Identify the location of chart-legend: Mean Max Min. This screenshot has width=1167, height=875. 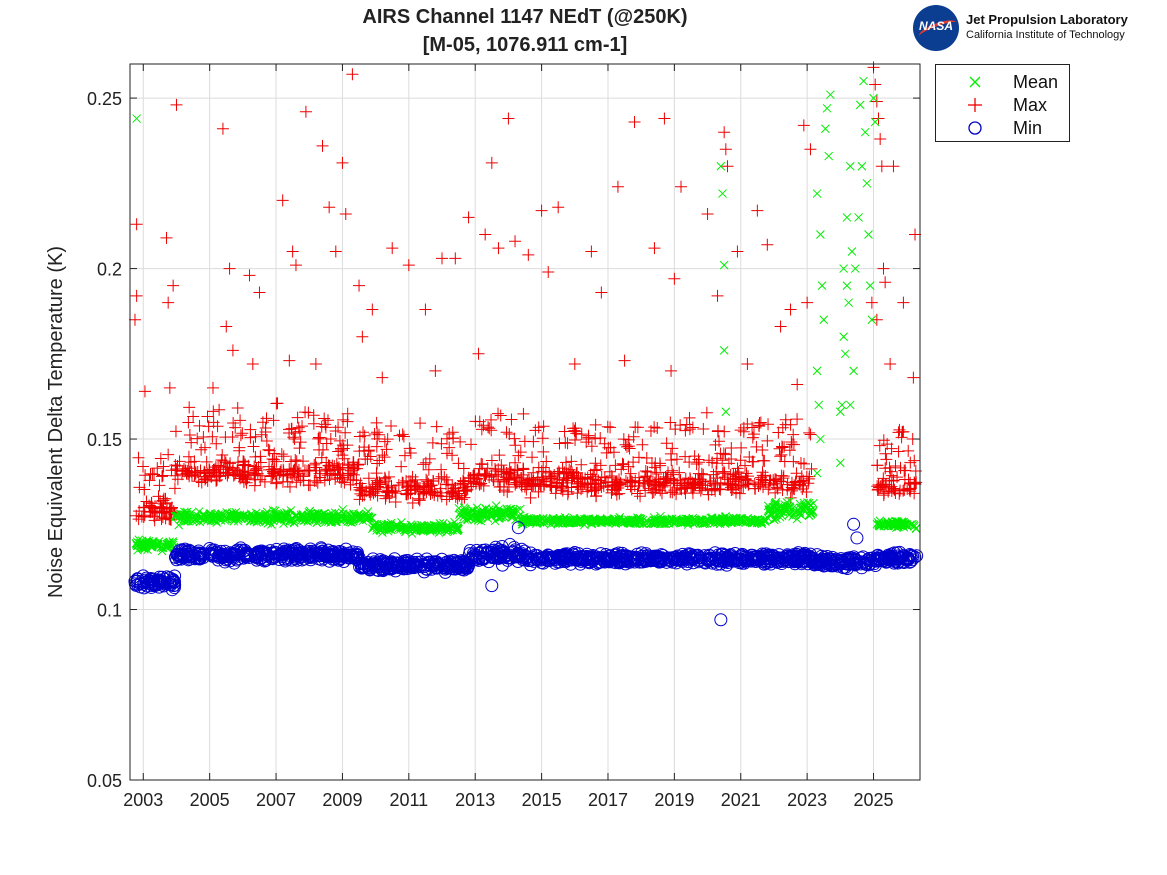
(1002, 103).